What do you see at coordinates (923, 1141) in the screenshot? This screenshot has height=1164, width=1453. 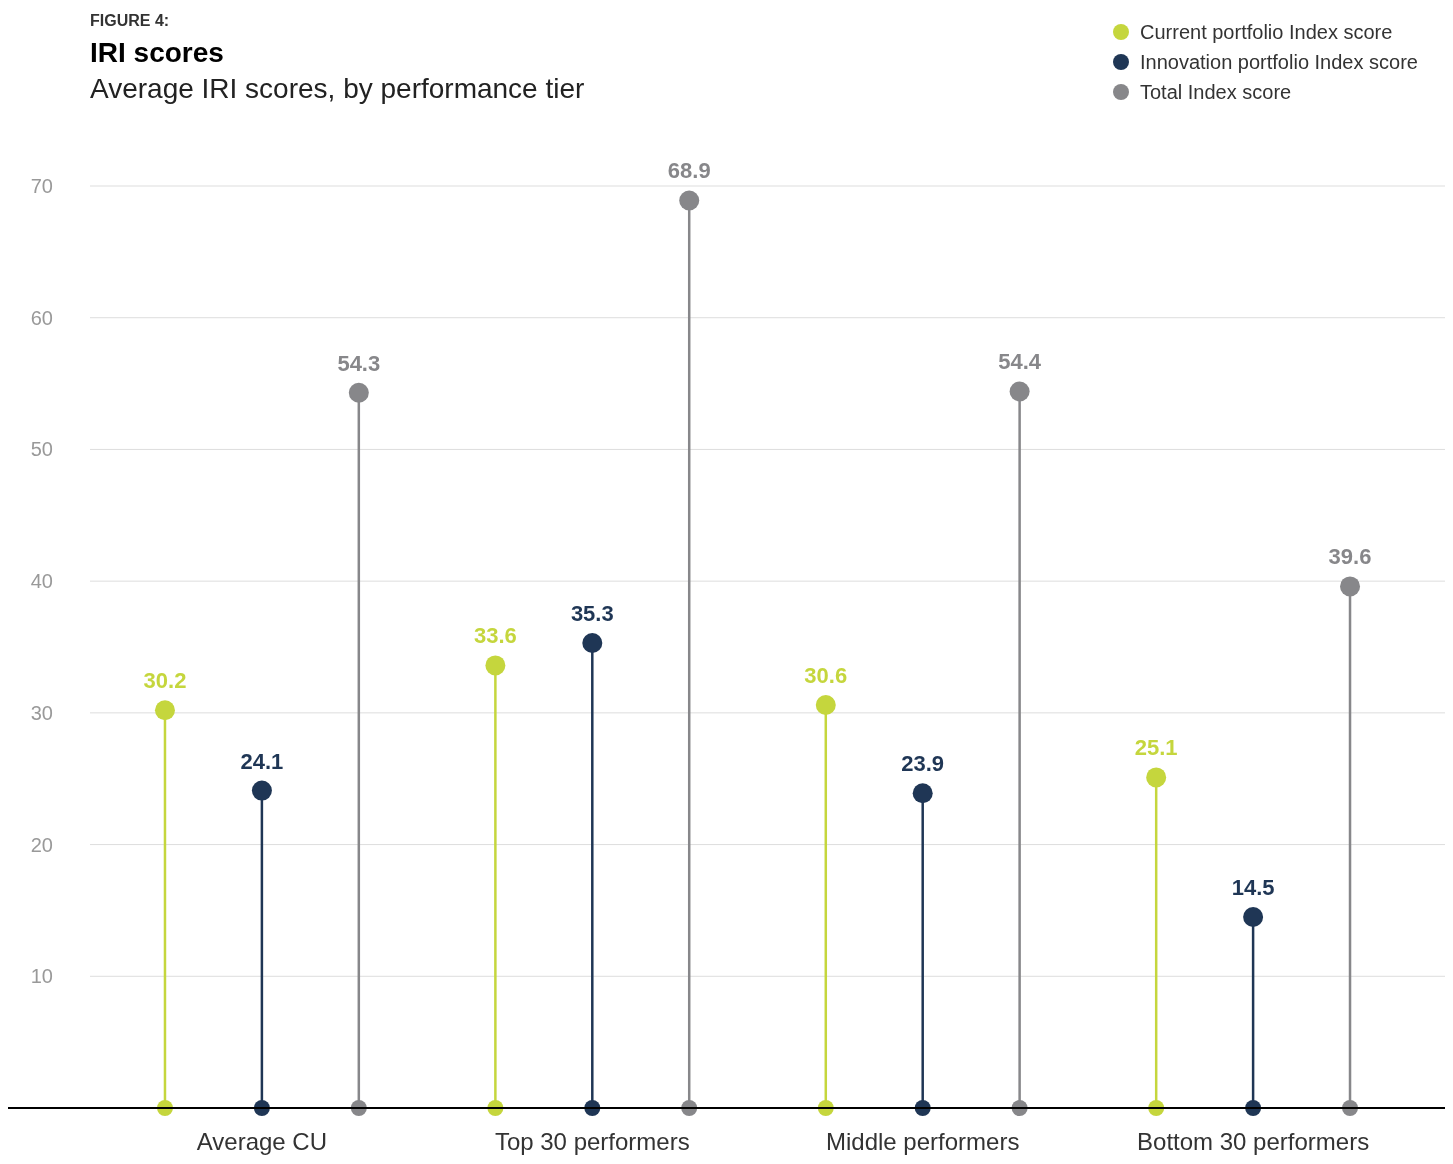 I see `x-tick-label: Middle performers` at bounding box center [923, 1141].